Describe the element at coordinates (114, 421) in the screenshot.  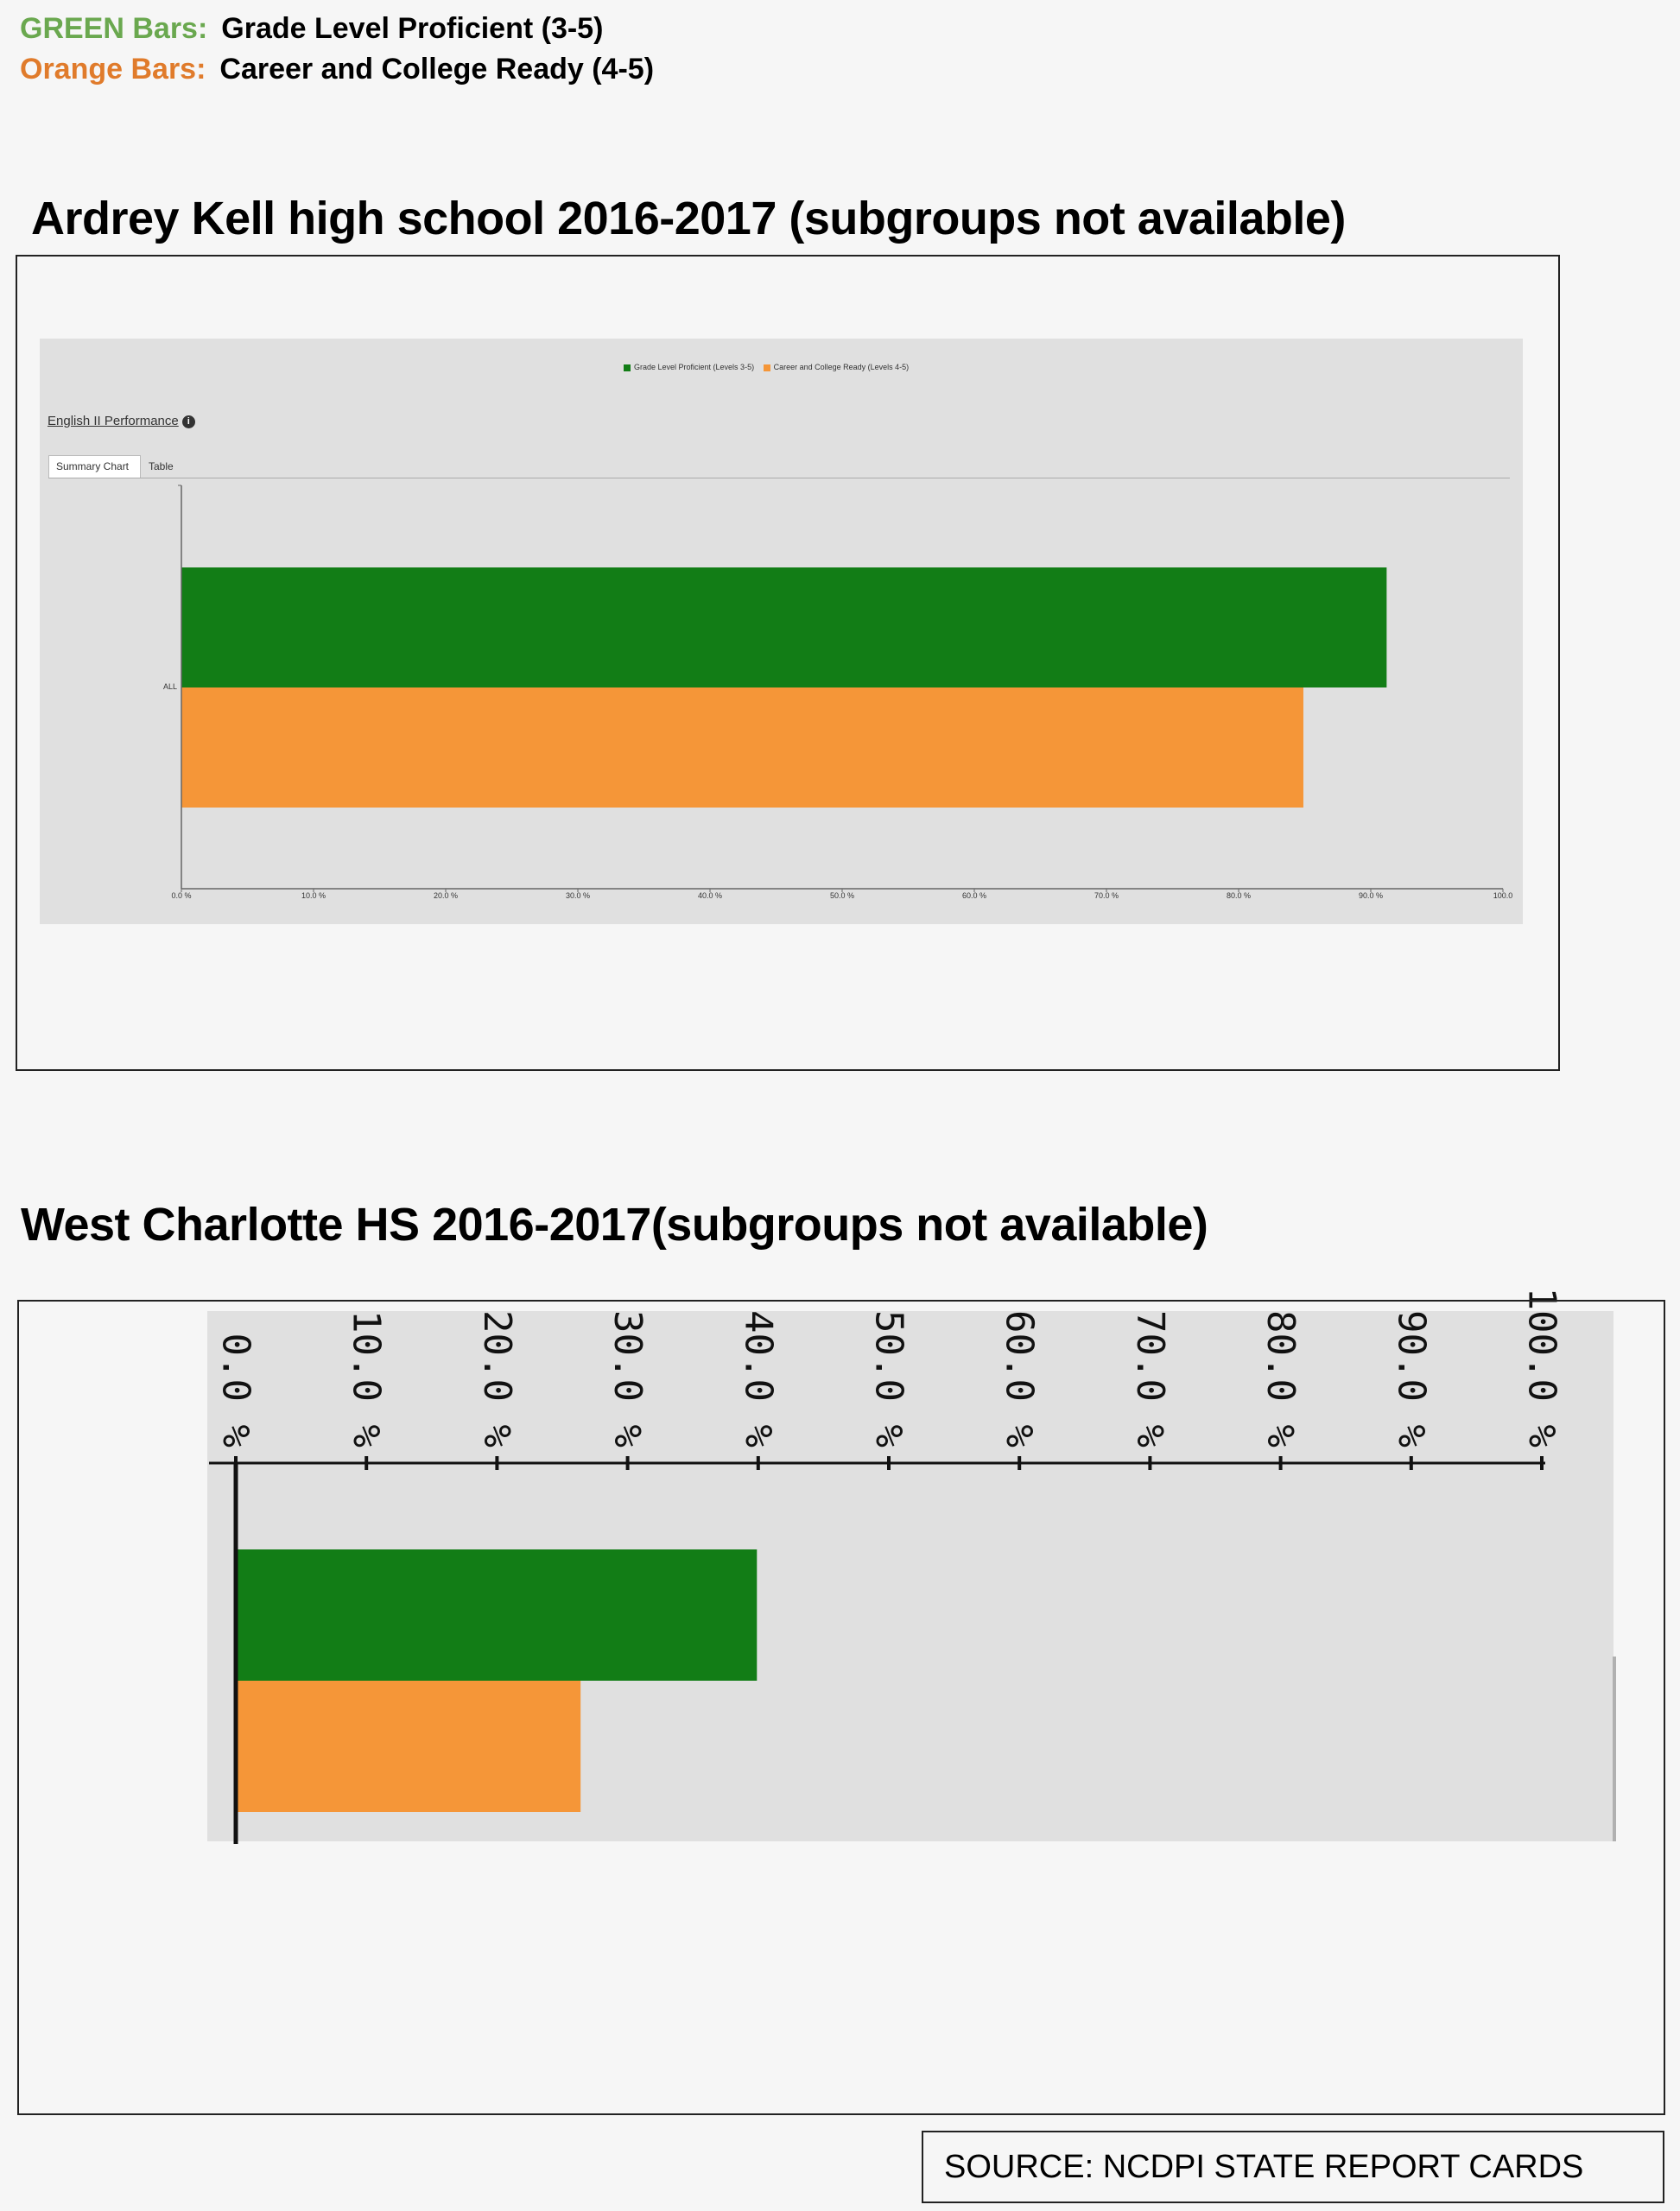
I see `english-performance-label: English II Performance` at that location.